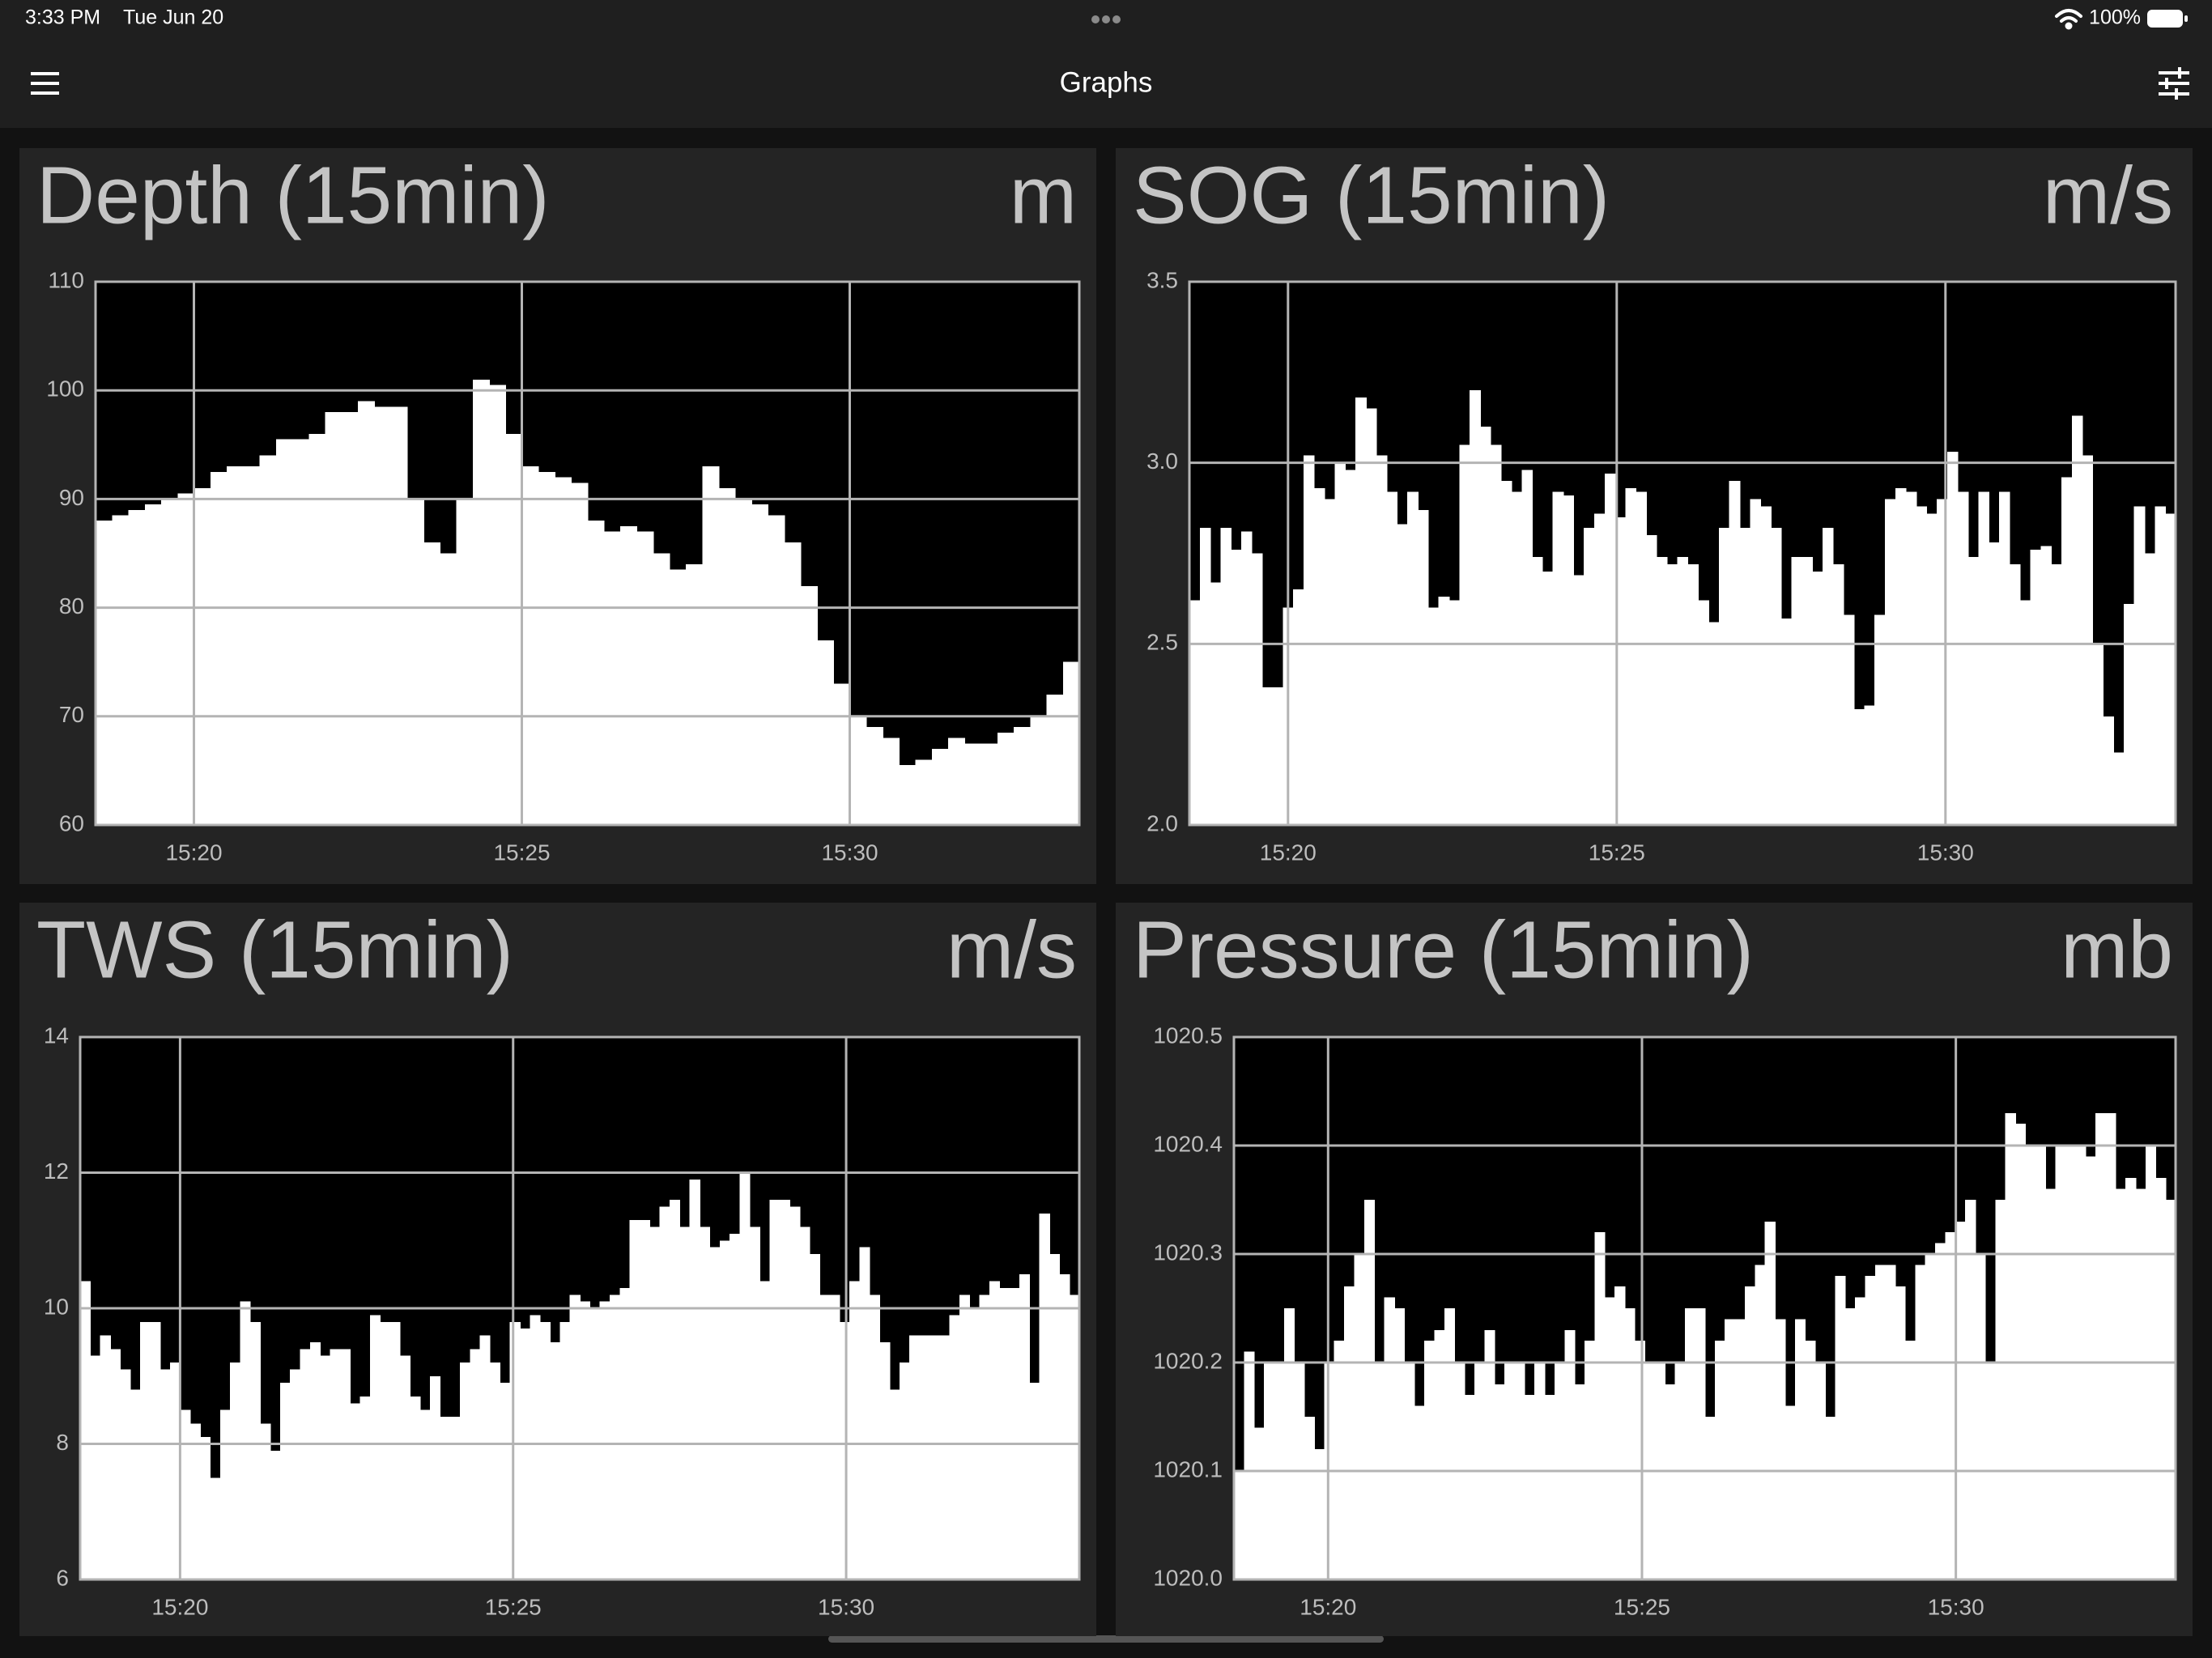 This screenshot has width=2212, height=1658. What do you see at coordinates (1162, 822) in the screenshot?
I see `y-tick-label: 2.0` at bounding box center [1162, 822].